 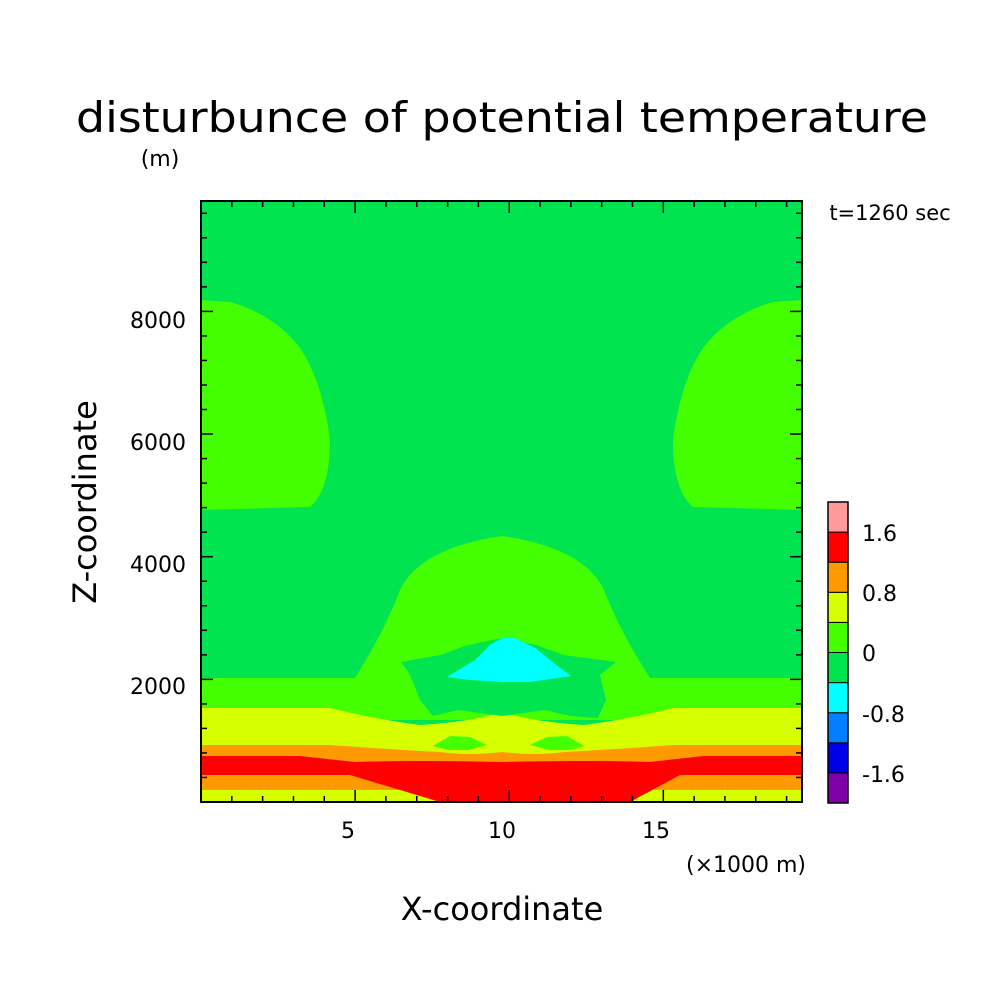 I want to click on y-tick-label-2000: 2000, so click(x=158, y=687).